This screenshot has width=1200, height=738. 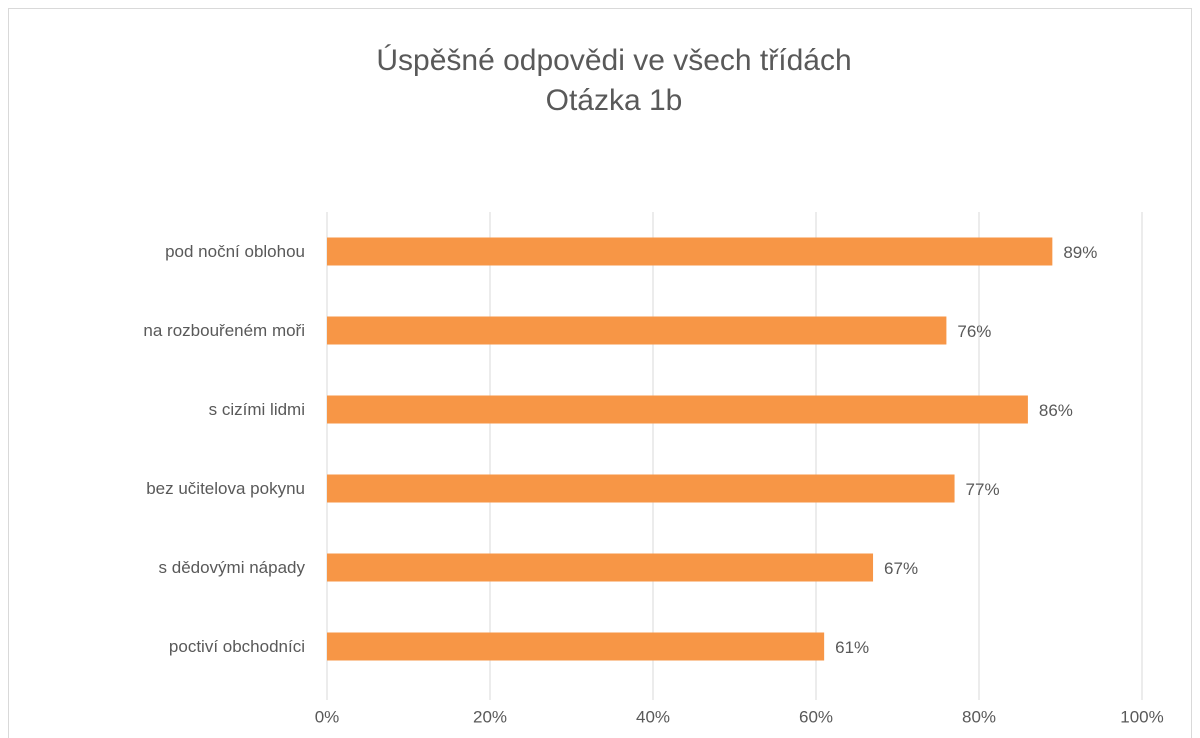 I want to click on data-label: 86%, so click(x=1056, y=410).